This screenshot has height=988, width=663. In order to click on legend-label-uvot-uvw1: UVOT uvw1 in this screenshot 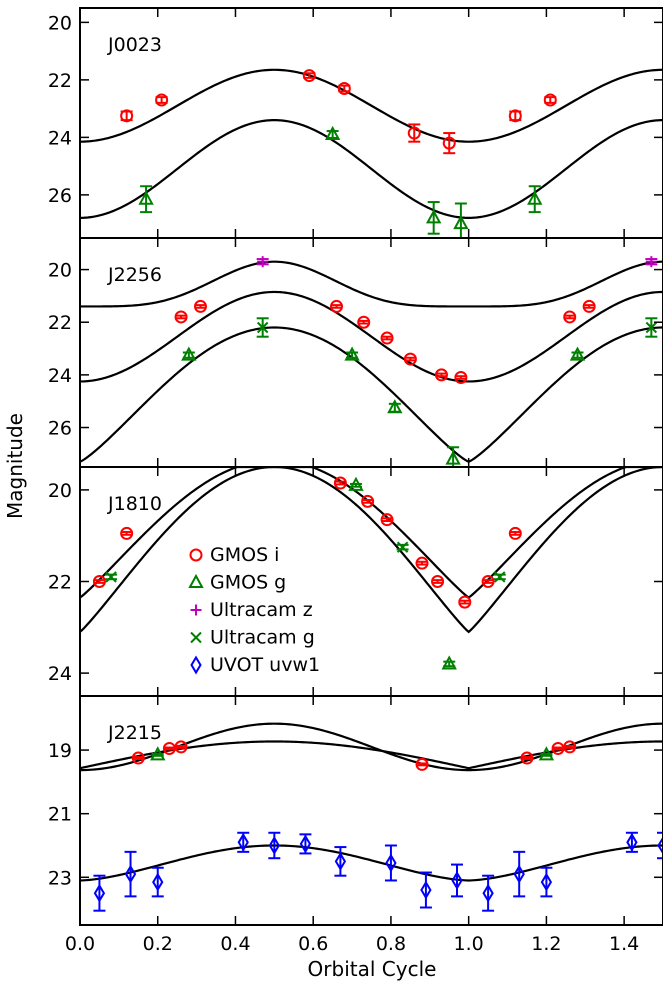, I will do `click(265, 665)`.